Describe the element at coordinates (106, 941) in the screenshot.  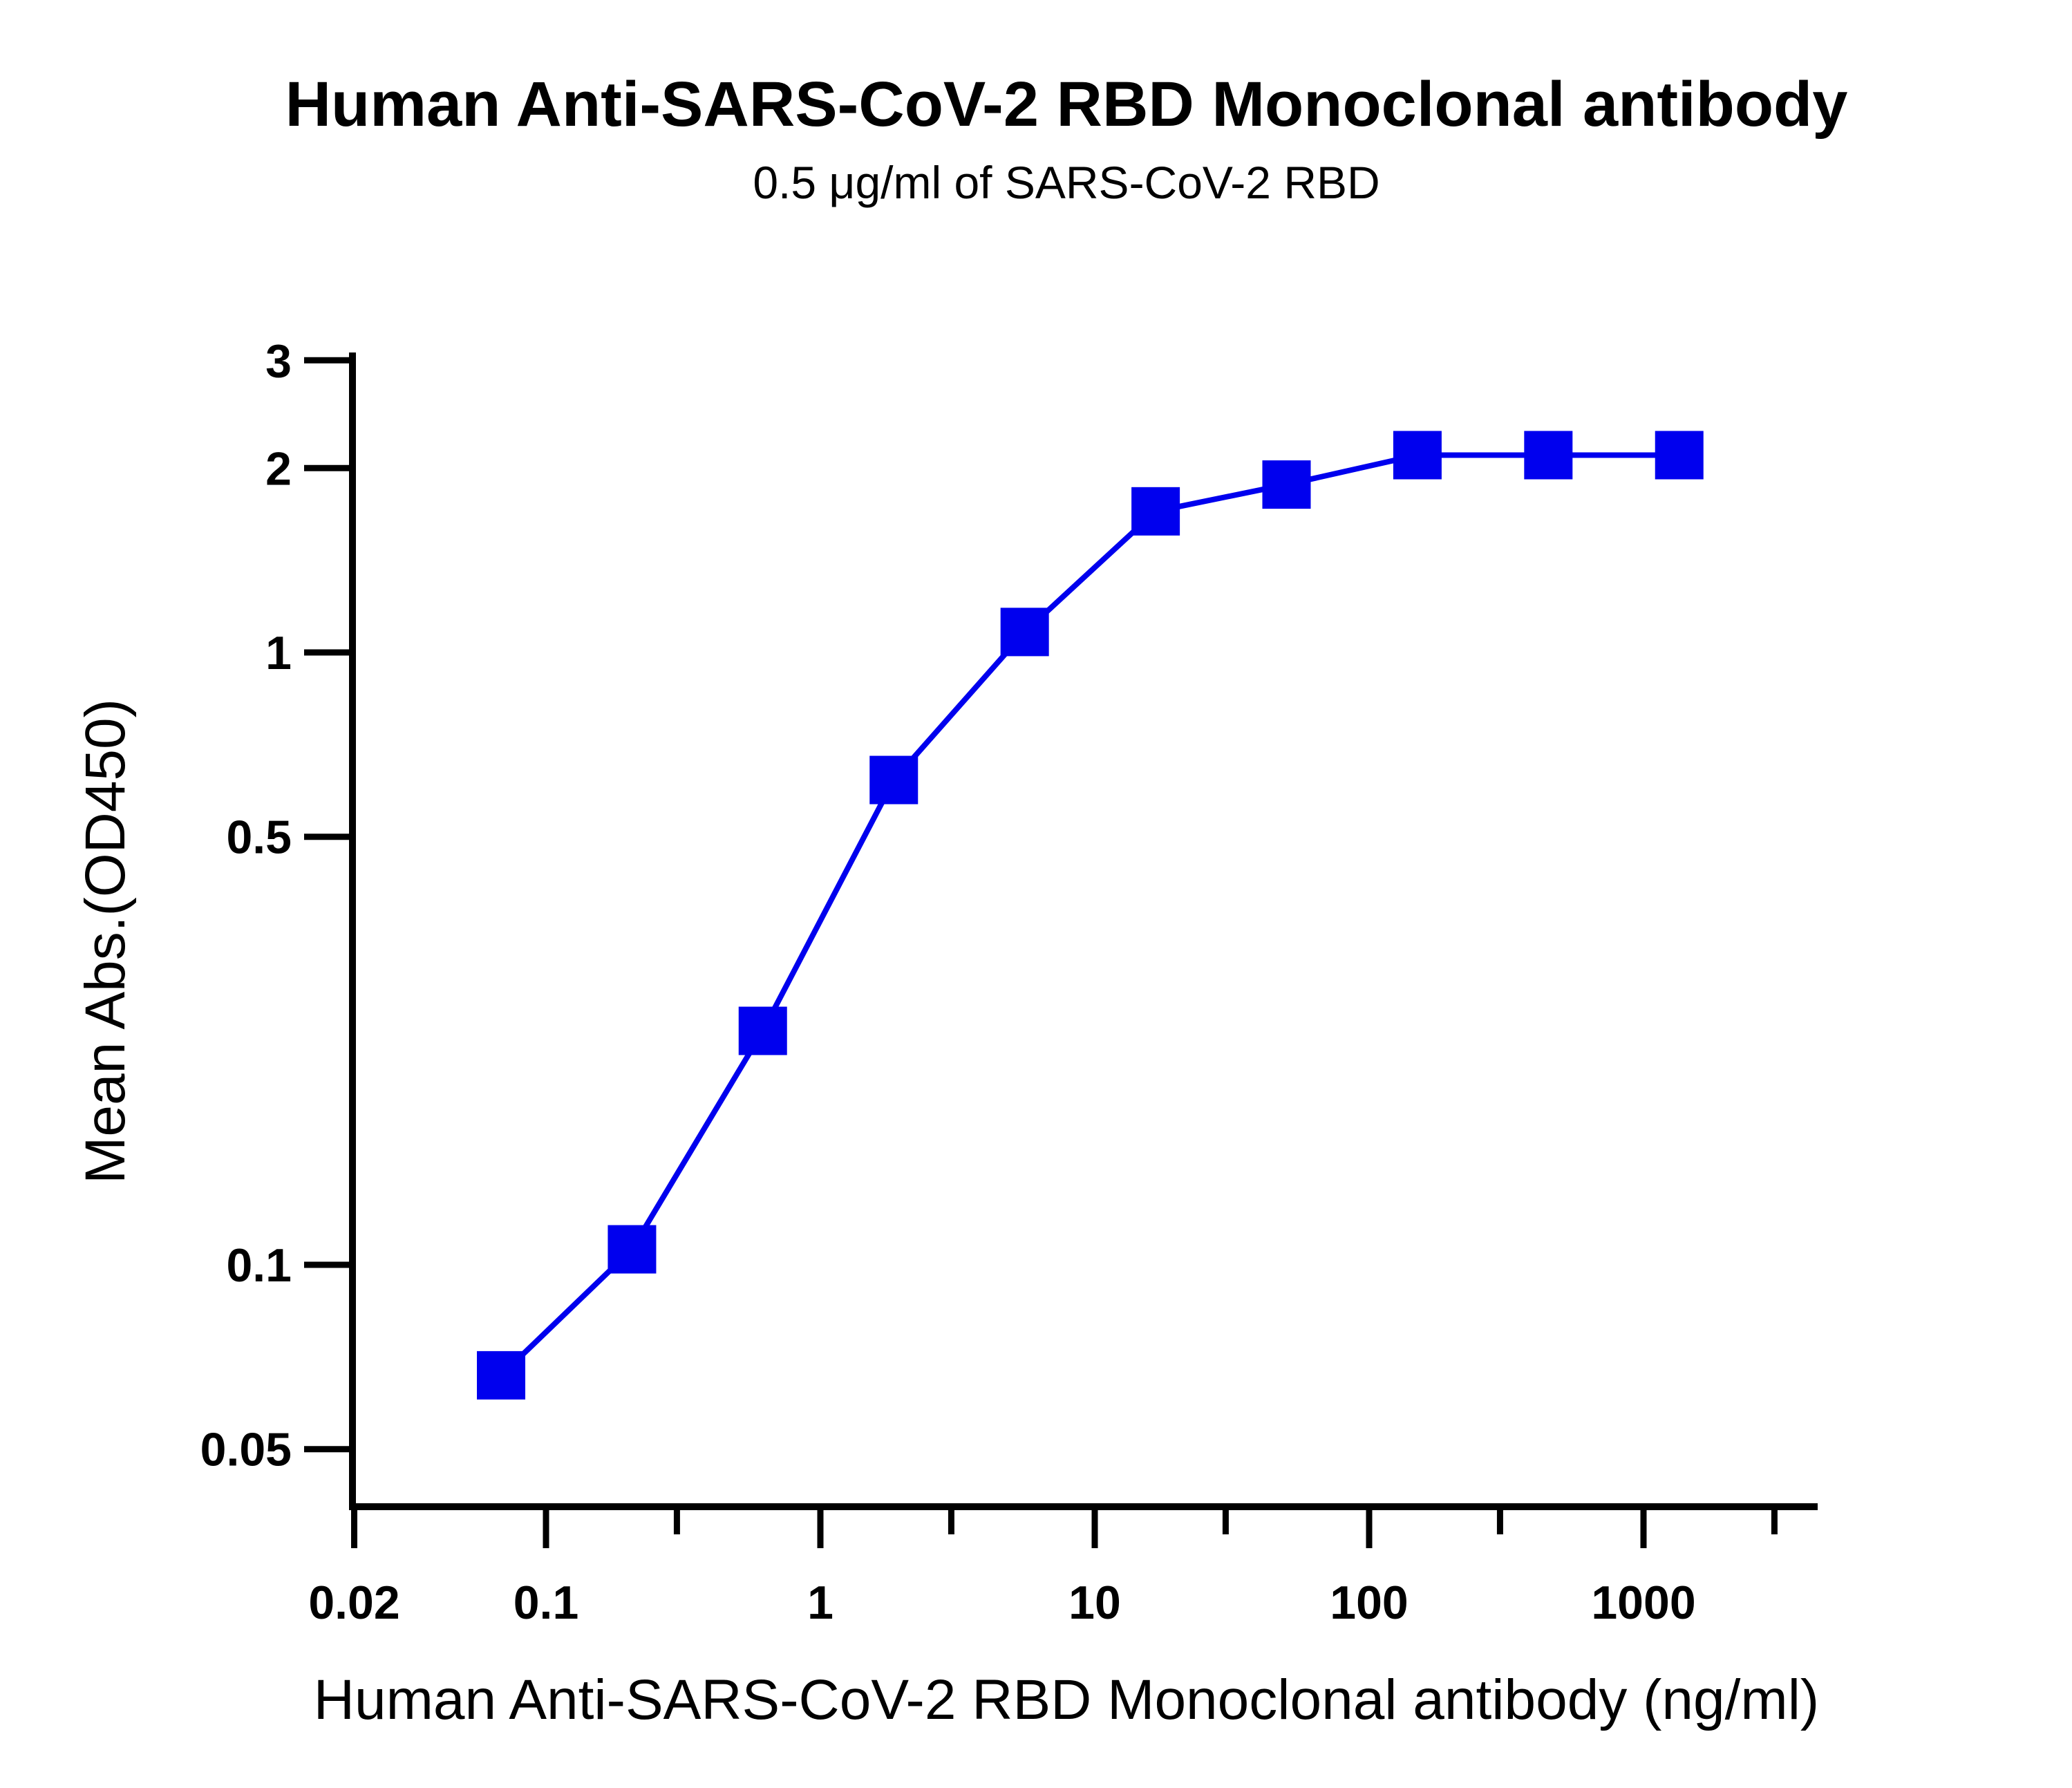
I see `y-axis-label: Mean Abs.(OD450)` at that location.